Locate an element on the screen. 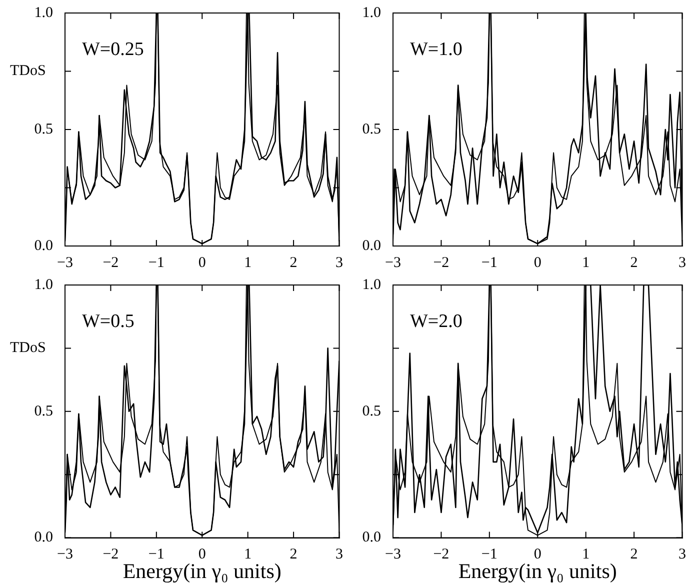 This screenshot has height=585, width=686. annotation: W=0.5 is located at coordinates (108, 321).